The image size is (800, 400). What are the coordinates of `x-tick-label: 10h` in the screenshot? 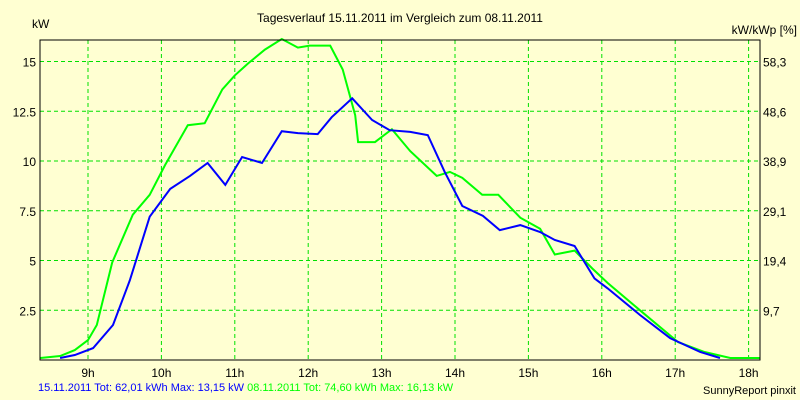 It's located at (161, 373).